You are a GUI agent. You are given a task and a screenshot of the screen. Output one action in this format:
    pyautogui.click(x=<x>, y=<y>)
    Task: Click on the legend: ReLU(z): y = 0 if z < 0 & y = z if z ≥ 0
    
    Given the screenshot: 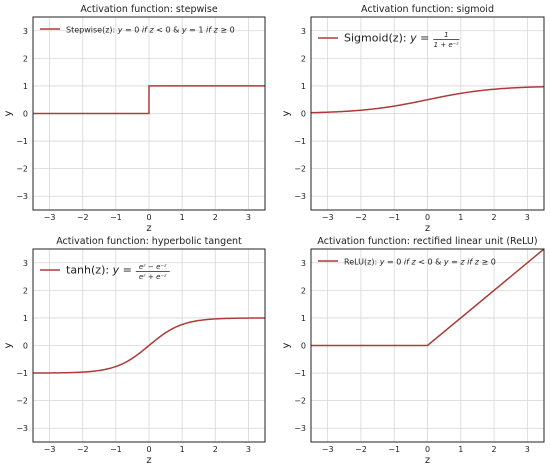 What is the action you would take?
    pyautogui.click(x=407, y=262)
    